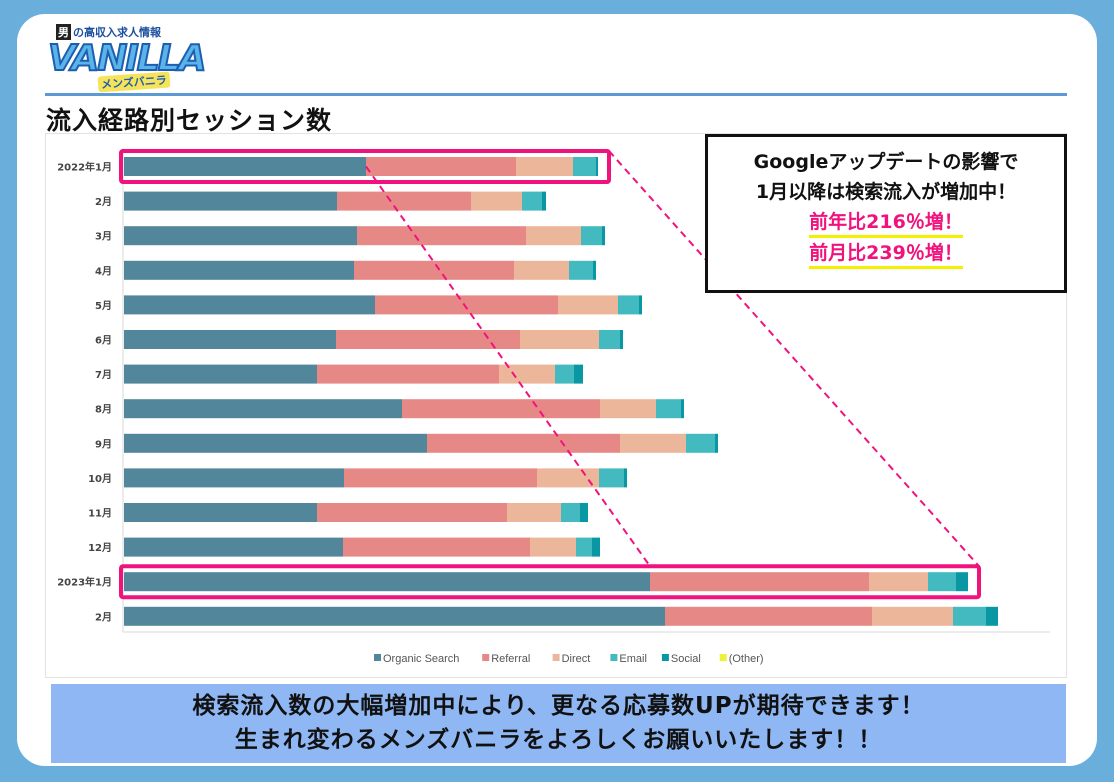  I want to click on category-label: 11月, so click(100, 514).